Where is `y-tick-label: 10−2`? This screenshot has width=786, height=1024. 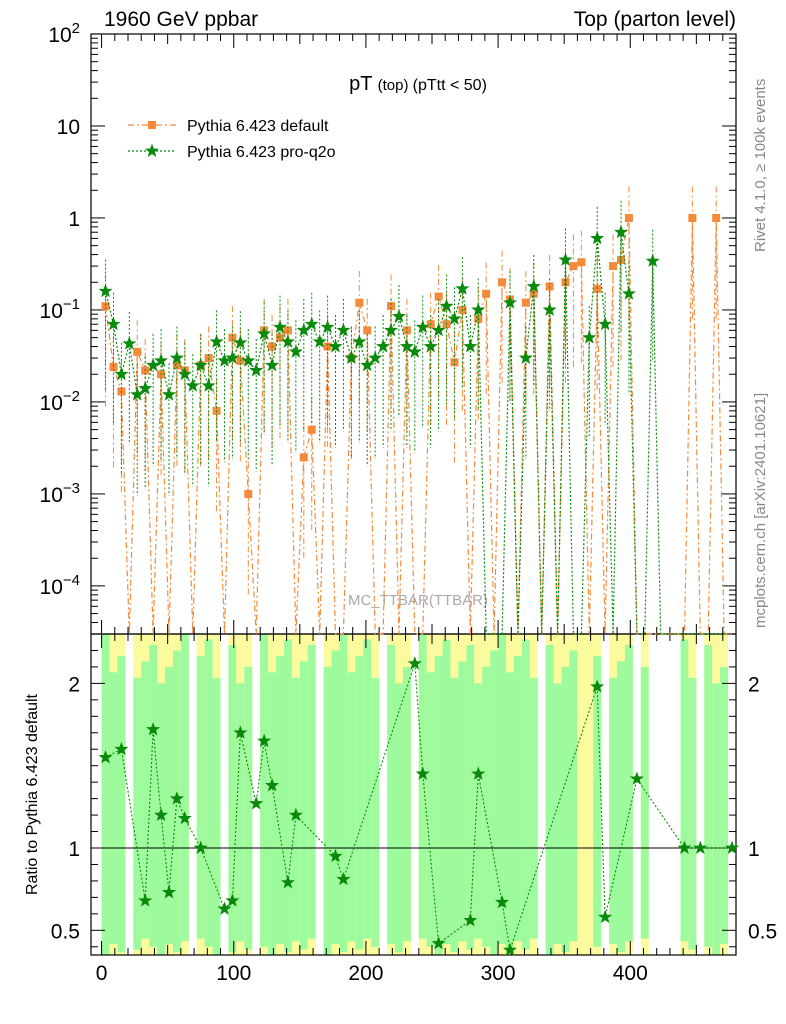
y-tick-label: 10−2 is located at coordinates (60, 401).